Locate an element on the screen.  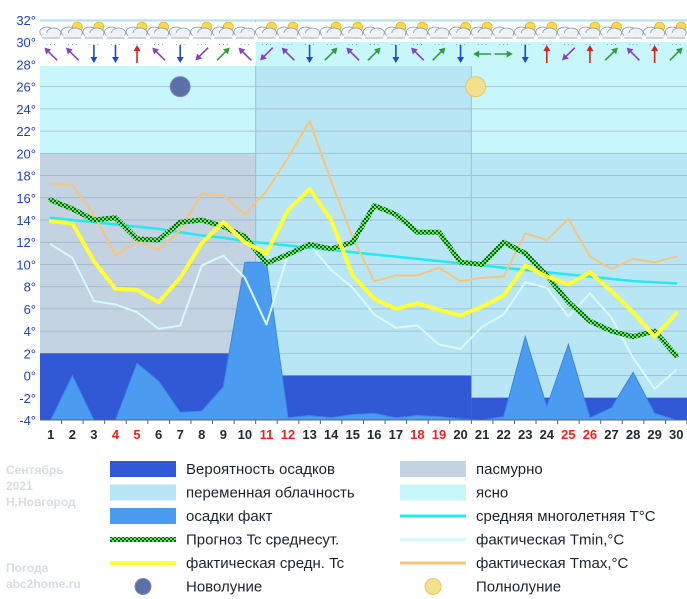
city-label: Н.Новгород is located at coordinates (41, 502).